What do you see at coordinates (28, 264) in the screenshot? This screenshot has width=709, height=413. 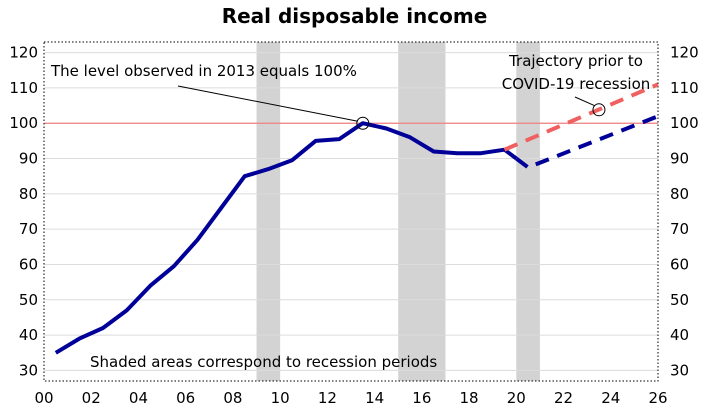 I see `y-tick-left-60: 60` at bounding box center [28, 264].